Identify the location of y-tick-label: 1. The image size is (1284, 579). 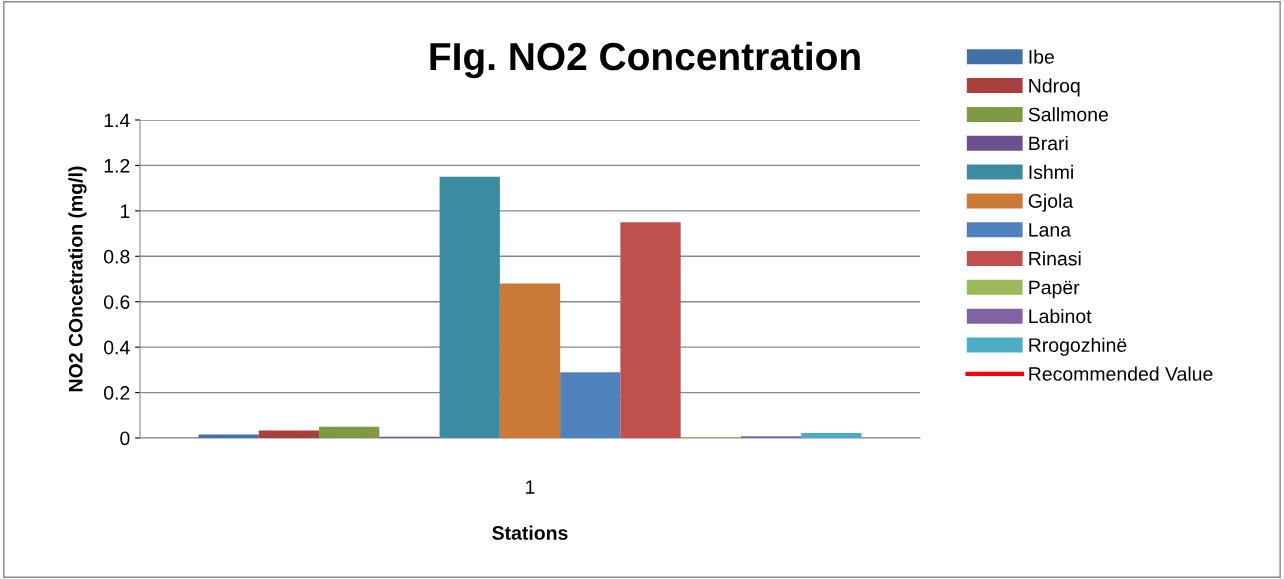
(125, 211).